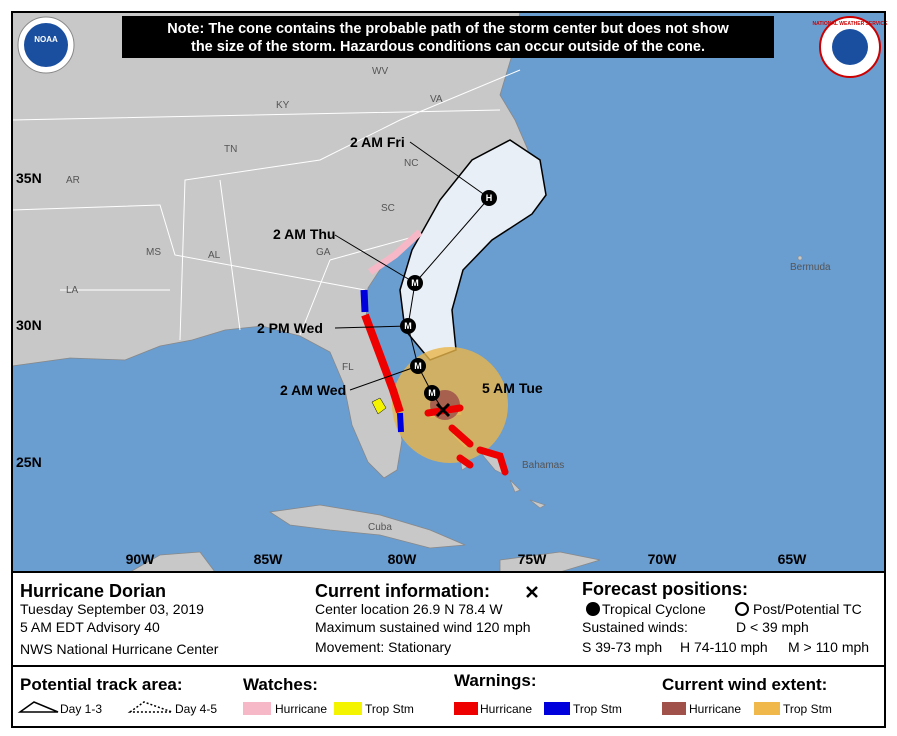  What do you see at coordinates (448, 304) in the screenshot?
I see `forecast-markers: H M M M M` at bounding box center [448, 304].